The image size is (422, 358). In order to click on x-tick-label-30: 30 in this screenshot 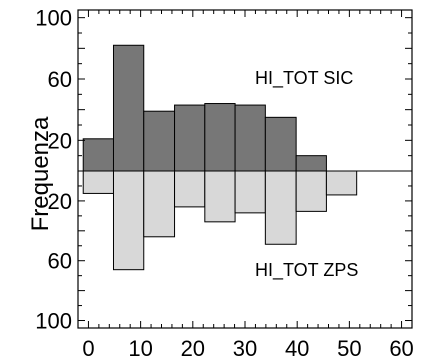, I will do `click(245, 347)`.